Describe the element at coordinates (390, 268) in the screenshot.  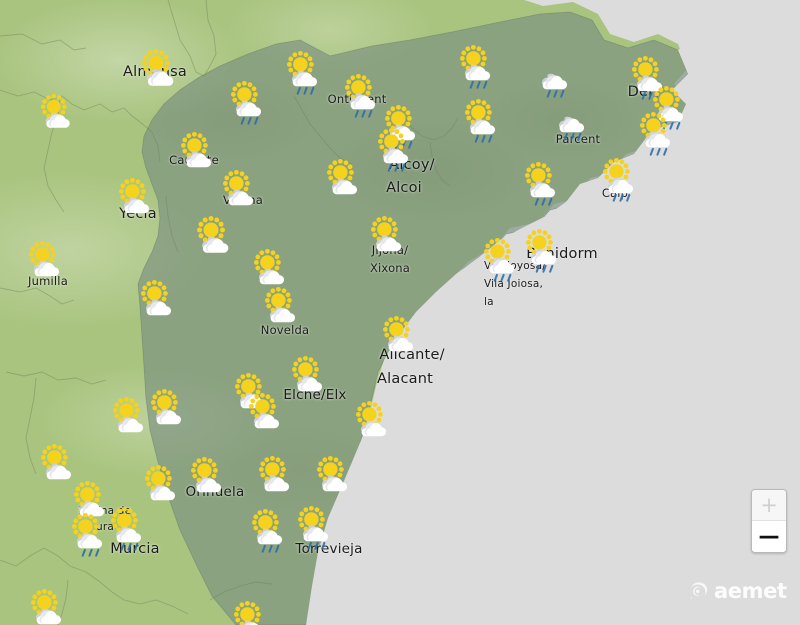
I see `place-label: Xixona` at that location.